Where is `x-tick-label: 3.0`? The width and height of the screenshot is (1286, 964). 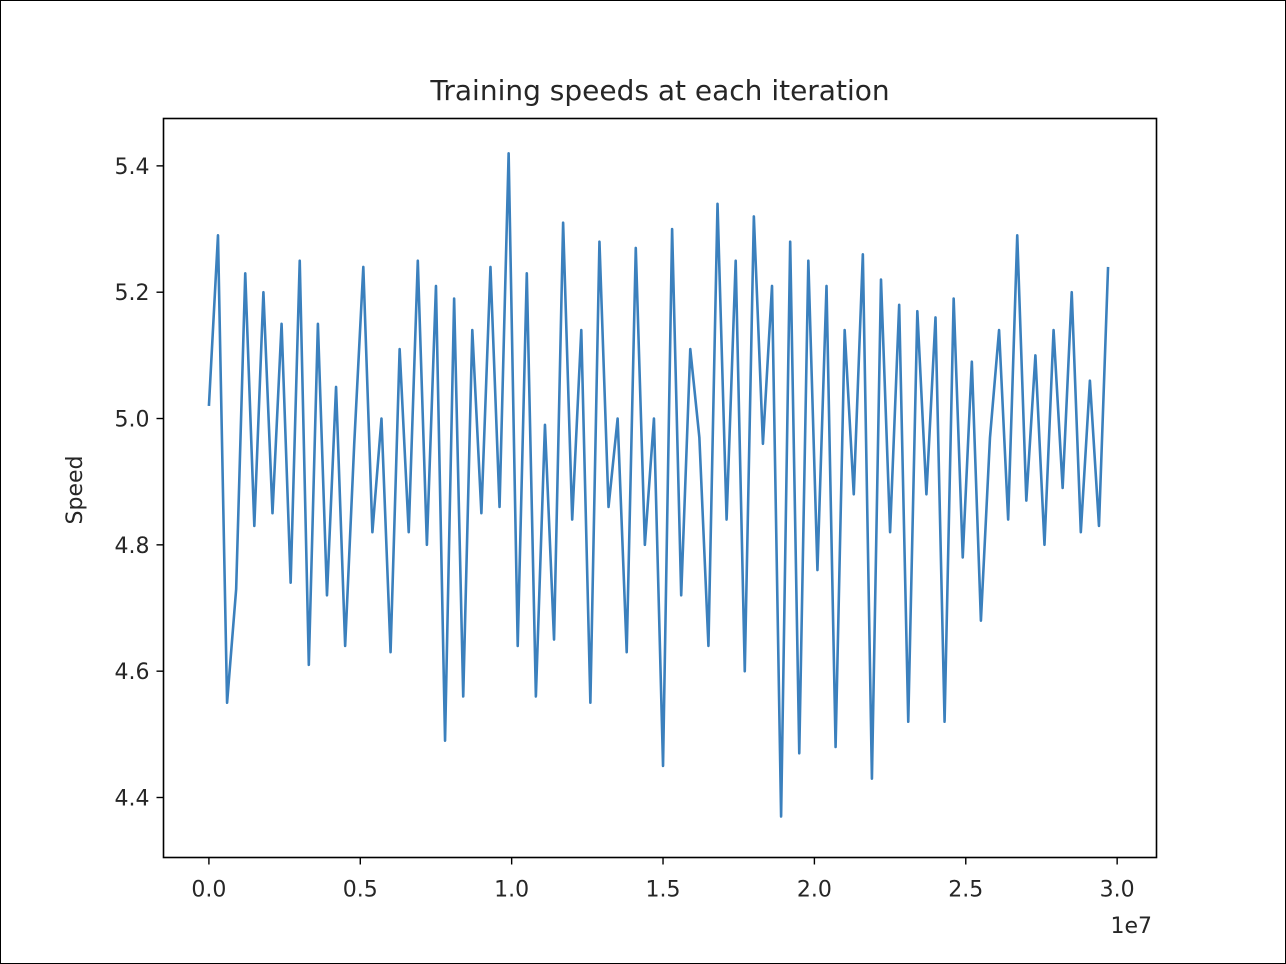
x-tick-label: 3.0 is located at coordinates (1117, 890).